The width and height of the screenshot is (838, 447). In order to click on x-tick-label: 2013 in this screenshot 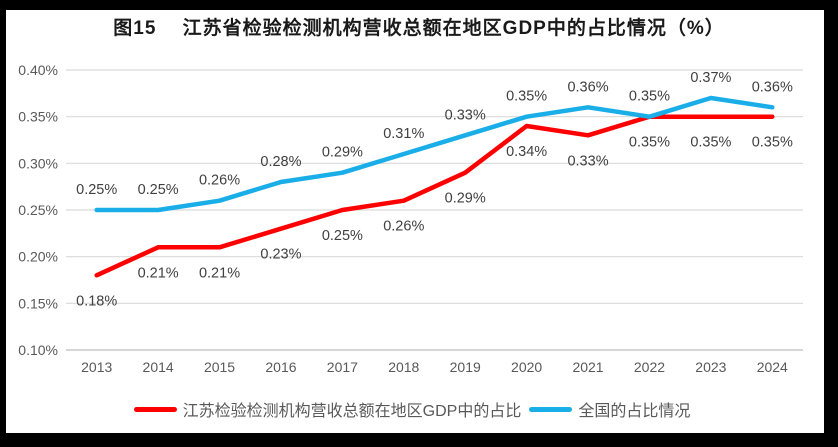, I will do `click(96, 367)`.